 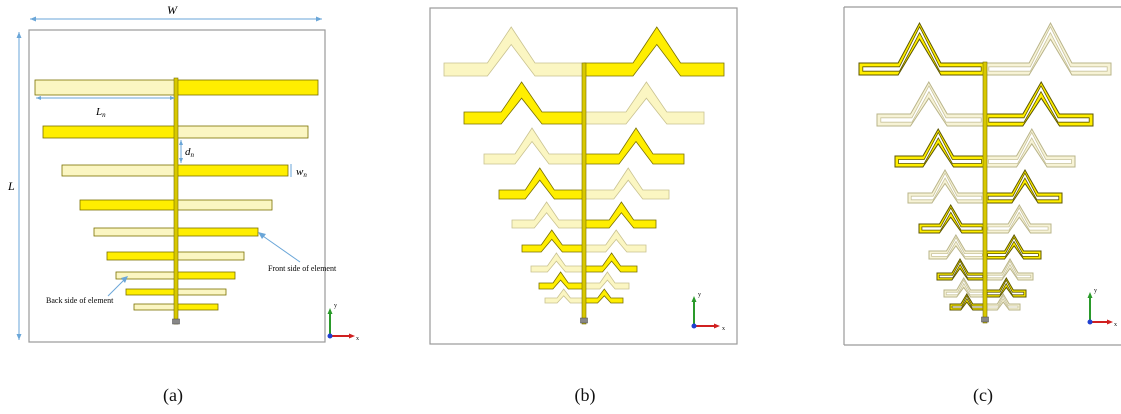 What do you see at coordinates (38, 98) in the screenshot?
I see `dim-Ln-arrow-left` at bounding box center [38, 98].